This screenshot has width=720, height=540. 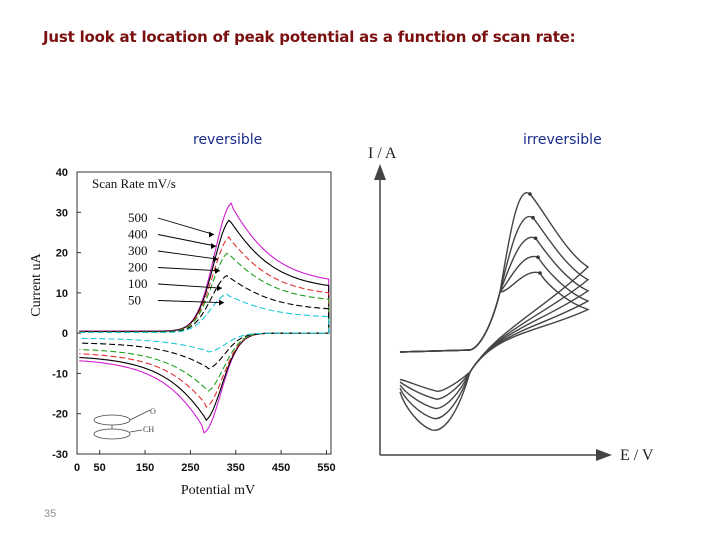 What do you see at coordinates (138, 283) in the screenshot?
I see `legend-label-100: 100` at bounding box center [138, 283].